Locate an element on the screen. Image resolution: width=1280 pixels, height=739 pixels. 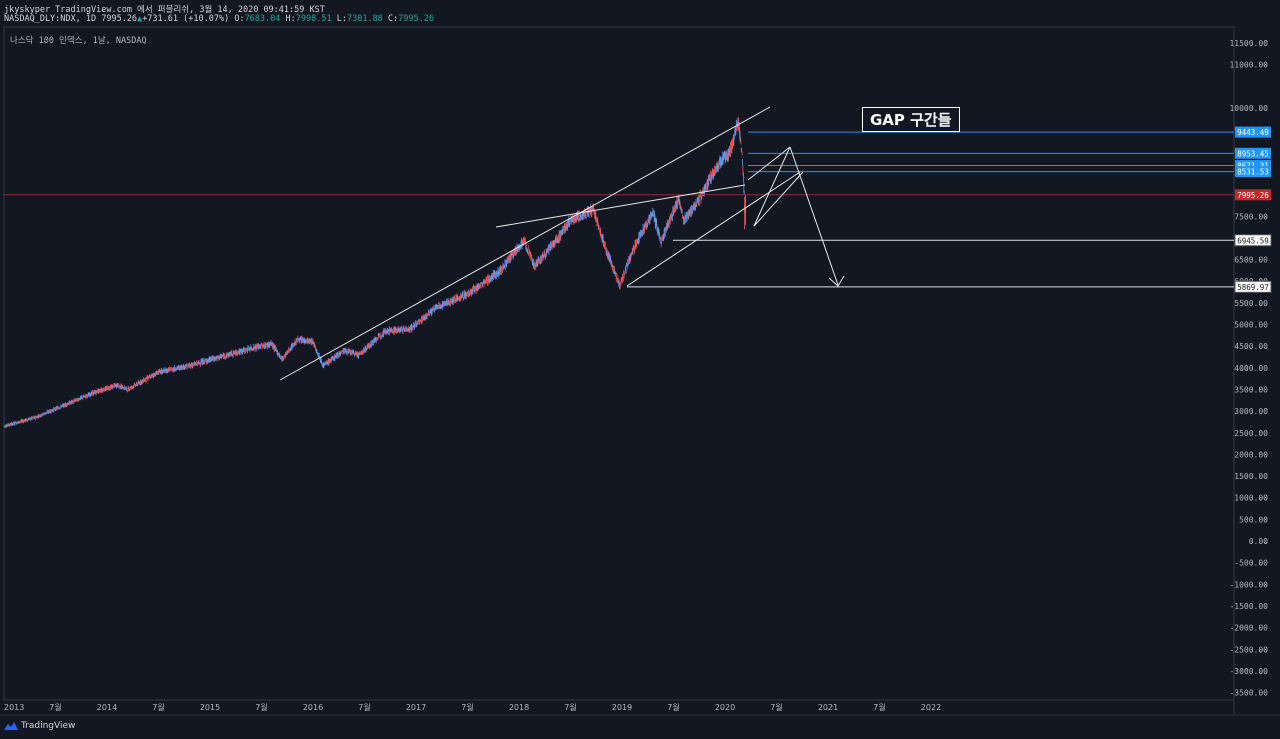
projection-arrow-icon is located at coordinates (836, 281).